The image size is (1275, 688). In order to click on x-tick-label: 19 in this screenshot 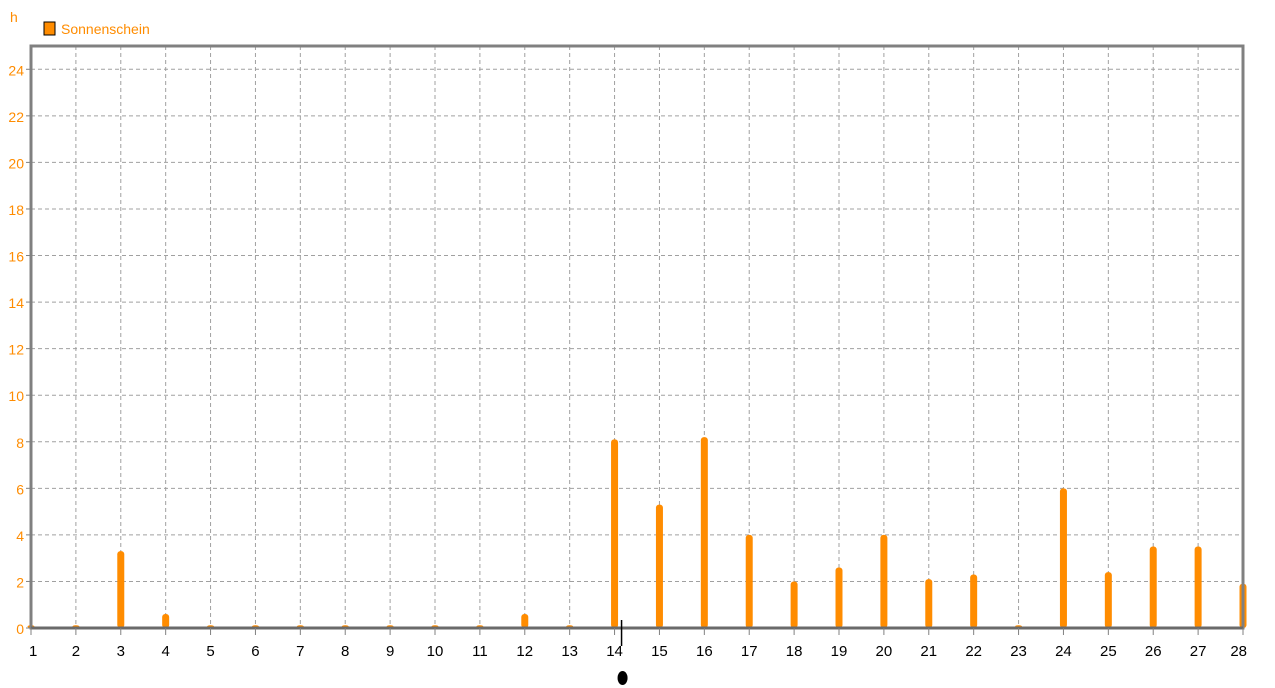, I will do `click(839, 651)`.